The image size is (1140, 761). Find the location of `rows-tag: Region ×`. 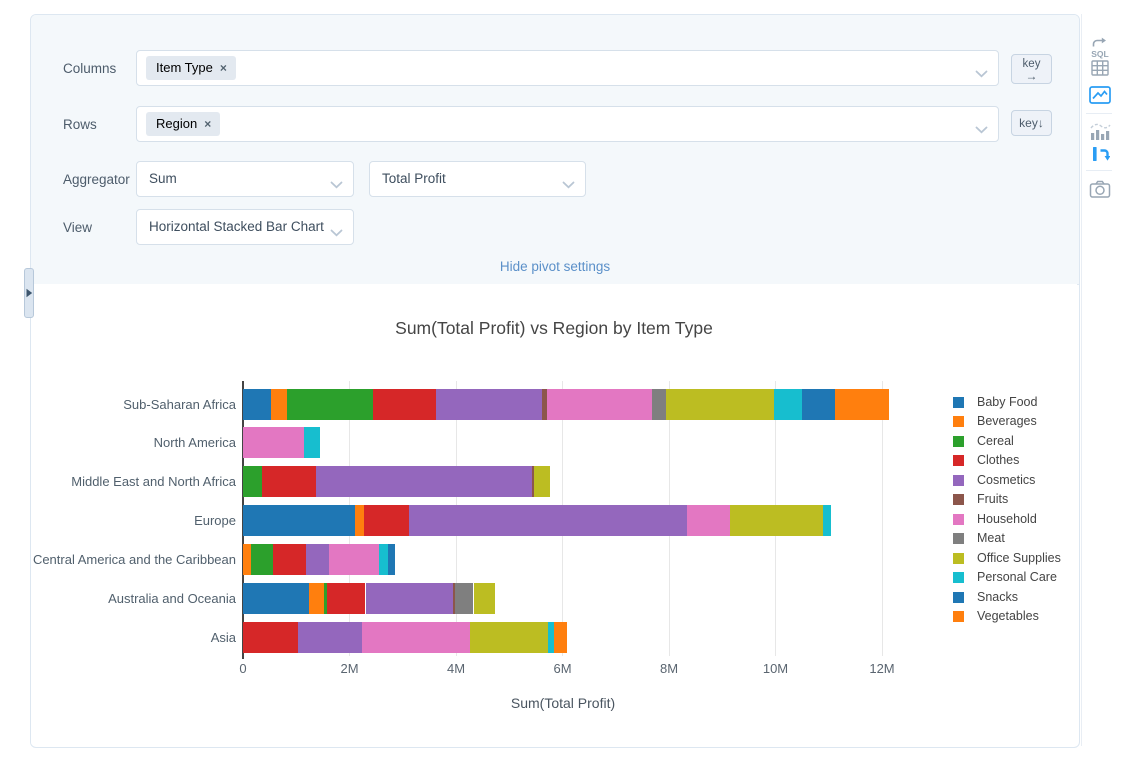

rows-tag: Region × is located at coordinates (183, 124).